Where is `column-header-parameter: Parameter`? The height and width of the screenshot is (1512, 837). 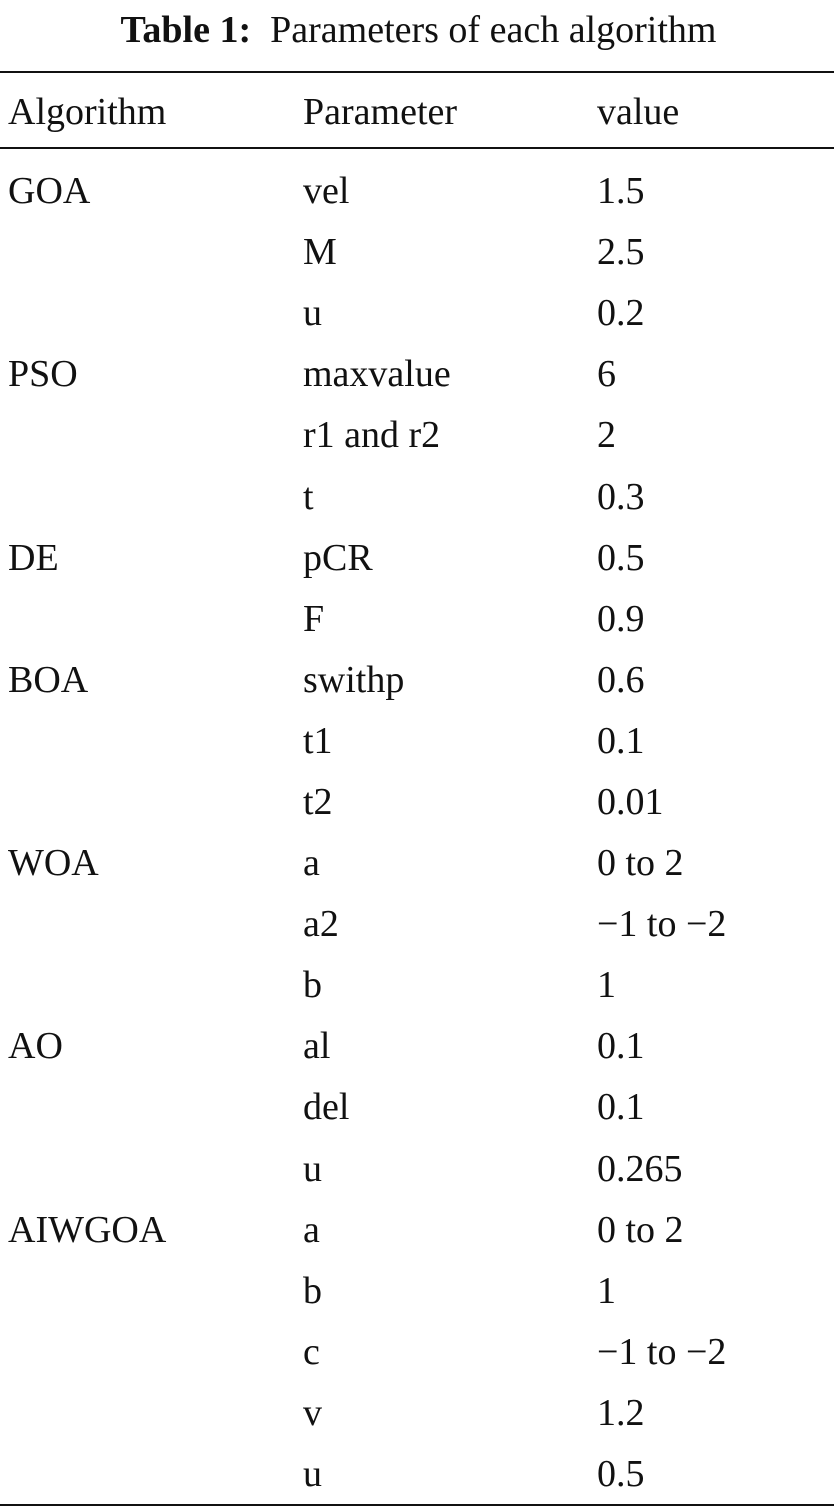 column-header-parameter: Parameter is located at coordinates (380, 112).